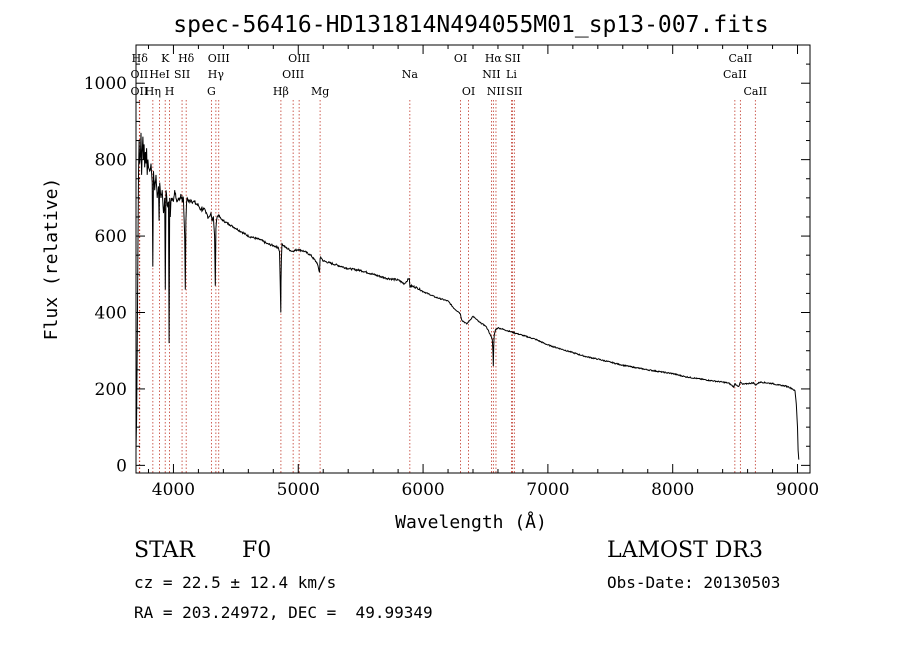 Image resolution: width=900 pixels, height=649 pixels. I want to click on y-tick-label: 600, so click(111, 237).